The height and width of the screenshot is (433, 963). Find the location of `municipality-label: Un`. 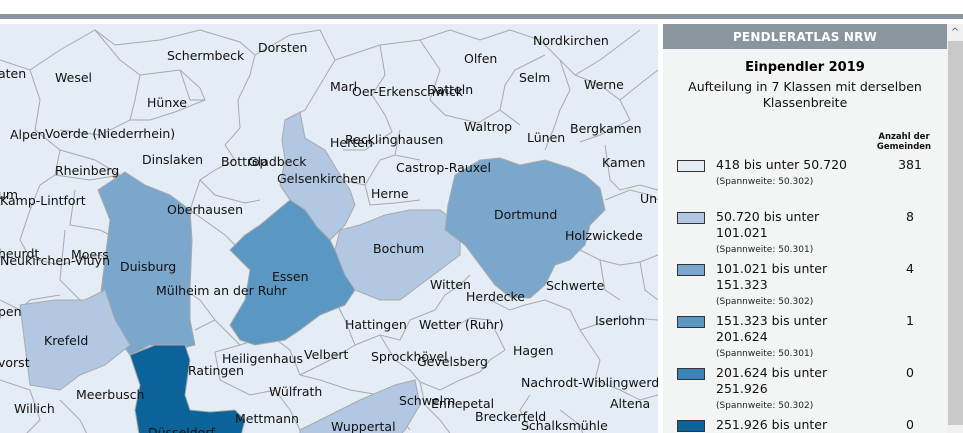

municipality-label: Un is located at coordinates (648, 198).